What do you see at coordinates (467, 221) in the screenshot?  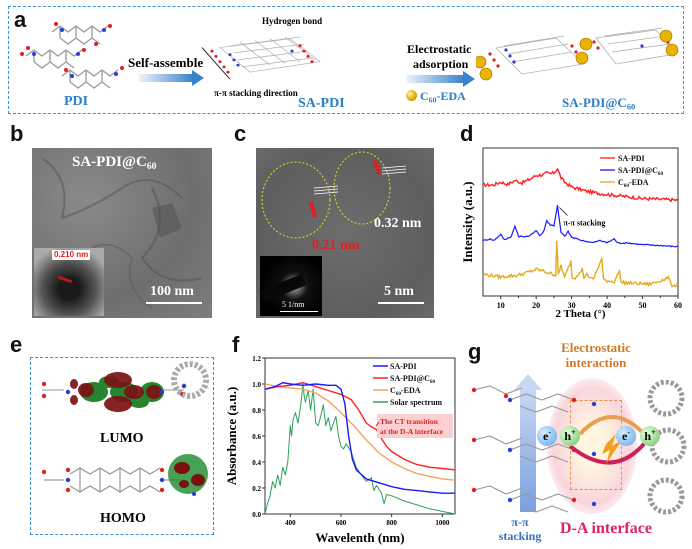 I see `y-axis-label: Intensity (a.u.)` at bounding box center [467, 221].